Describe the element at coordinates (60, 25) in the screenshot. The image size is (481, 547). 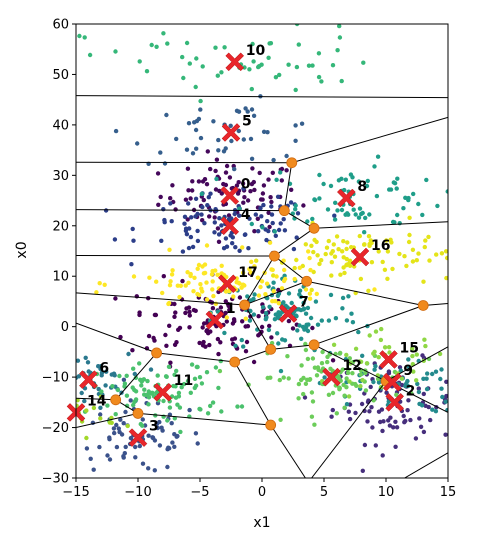
I see `y-tick-label: 60` at that location.